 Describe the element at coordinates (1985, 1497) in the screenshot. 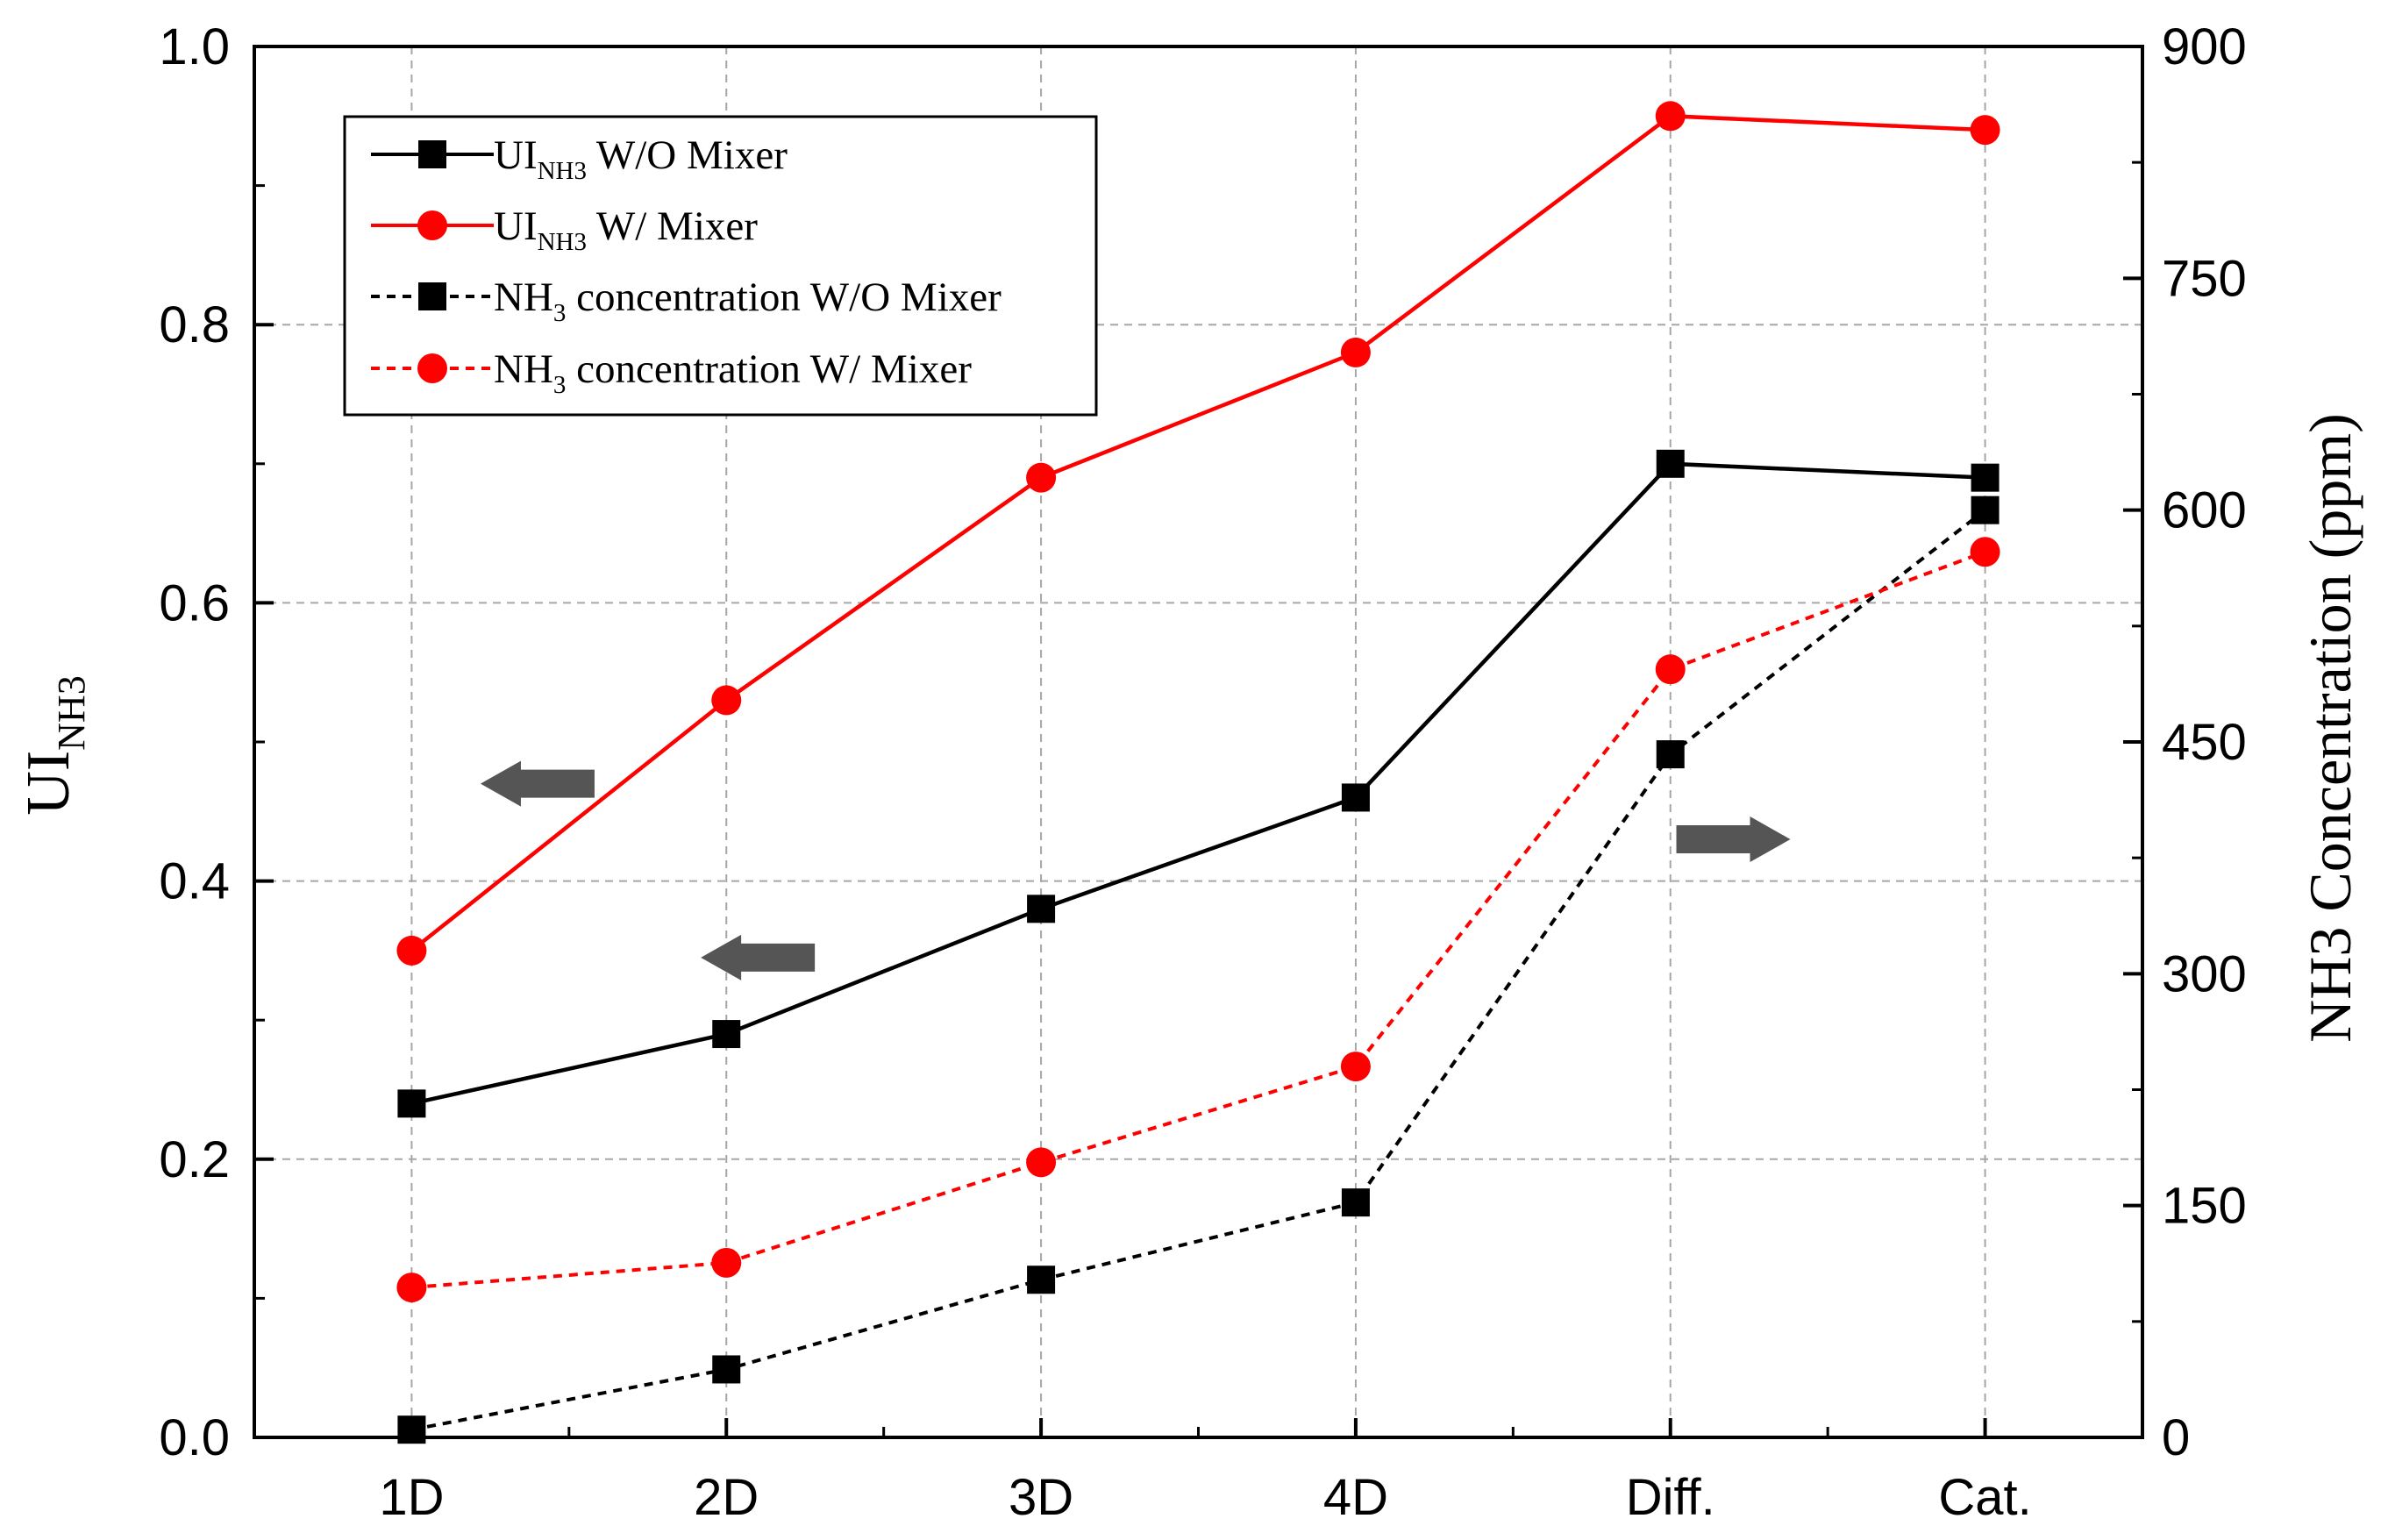

I see `x-tick-label: Cat.` at that location.